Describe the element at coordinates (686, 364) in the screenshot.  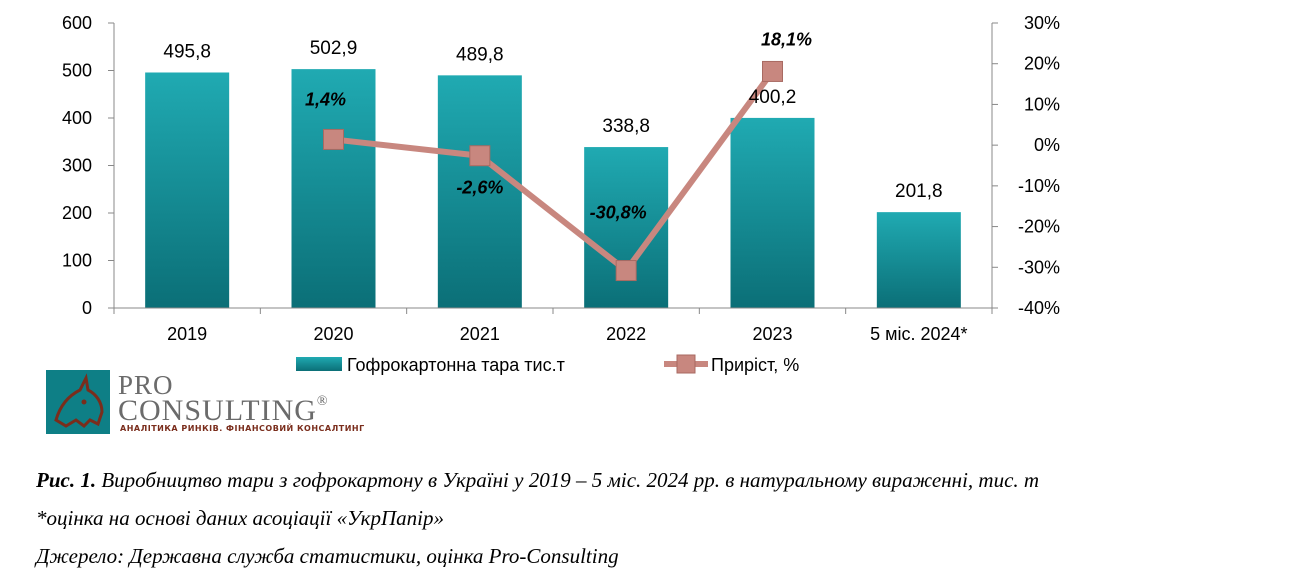
I see `legend-line-marker` at that location.